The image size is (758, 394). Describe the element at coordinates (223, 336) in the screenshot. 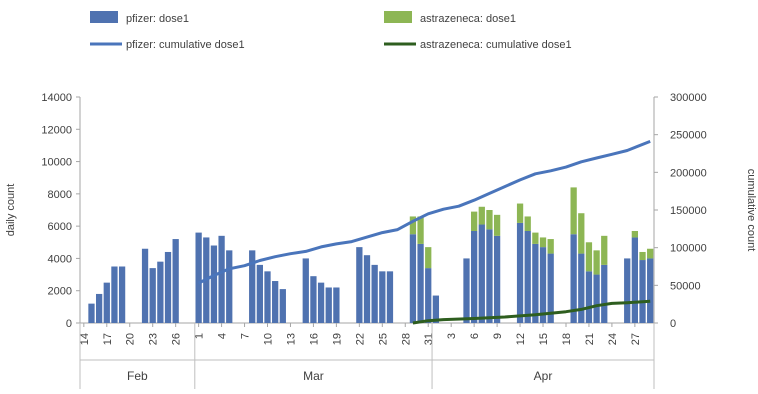

I see `x-tick-label: 4` at that location.